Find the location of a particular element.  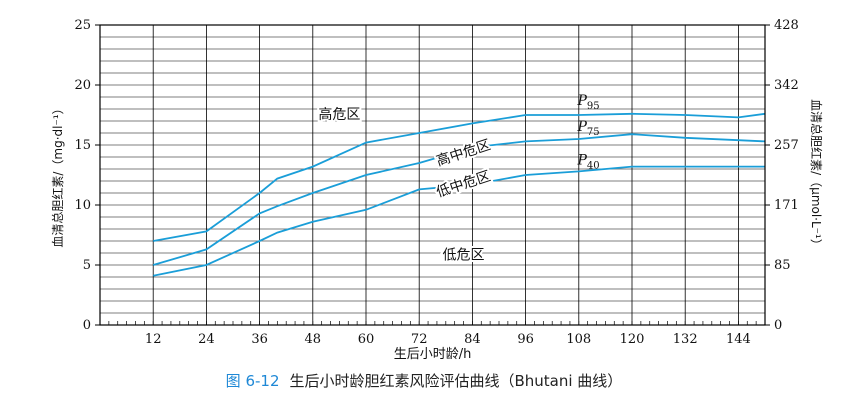

y-tick-label: 15 is located at coordinates (82, 145).